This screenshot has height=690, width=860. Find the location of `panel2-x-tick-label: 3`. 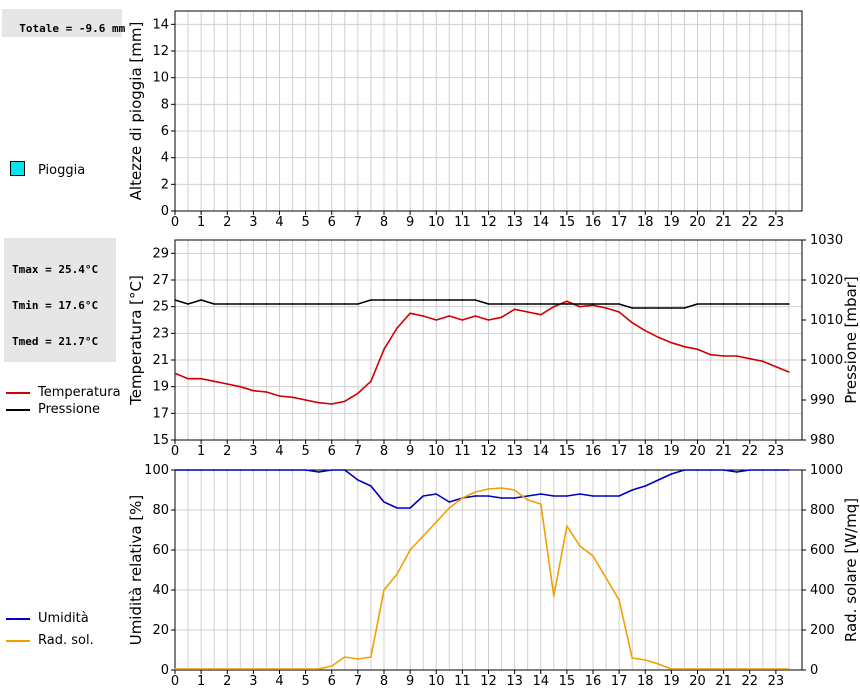

panel2-x-tick-label: 3 is located at coordinates (253, 451).